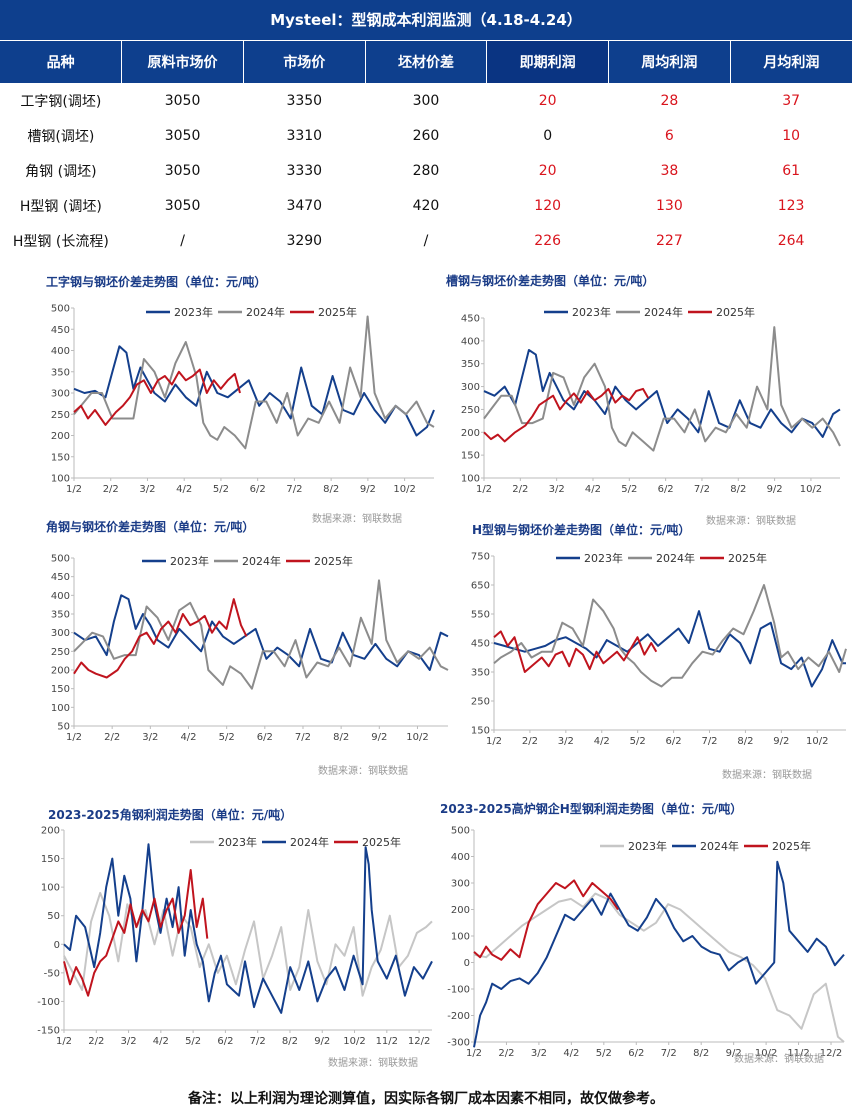 The image size is (852, 1110). Describe the element at coordinates (304, 205) in the screenshot. I see `value-cell: 3470` at that location.